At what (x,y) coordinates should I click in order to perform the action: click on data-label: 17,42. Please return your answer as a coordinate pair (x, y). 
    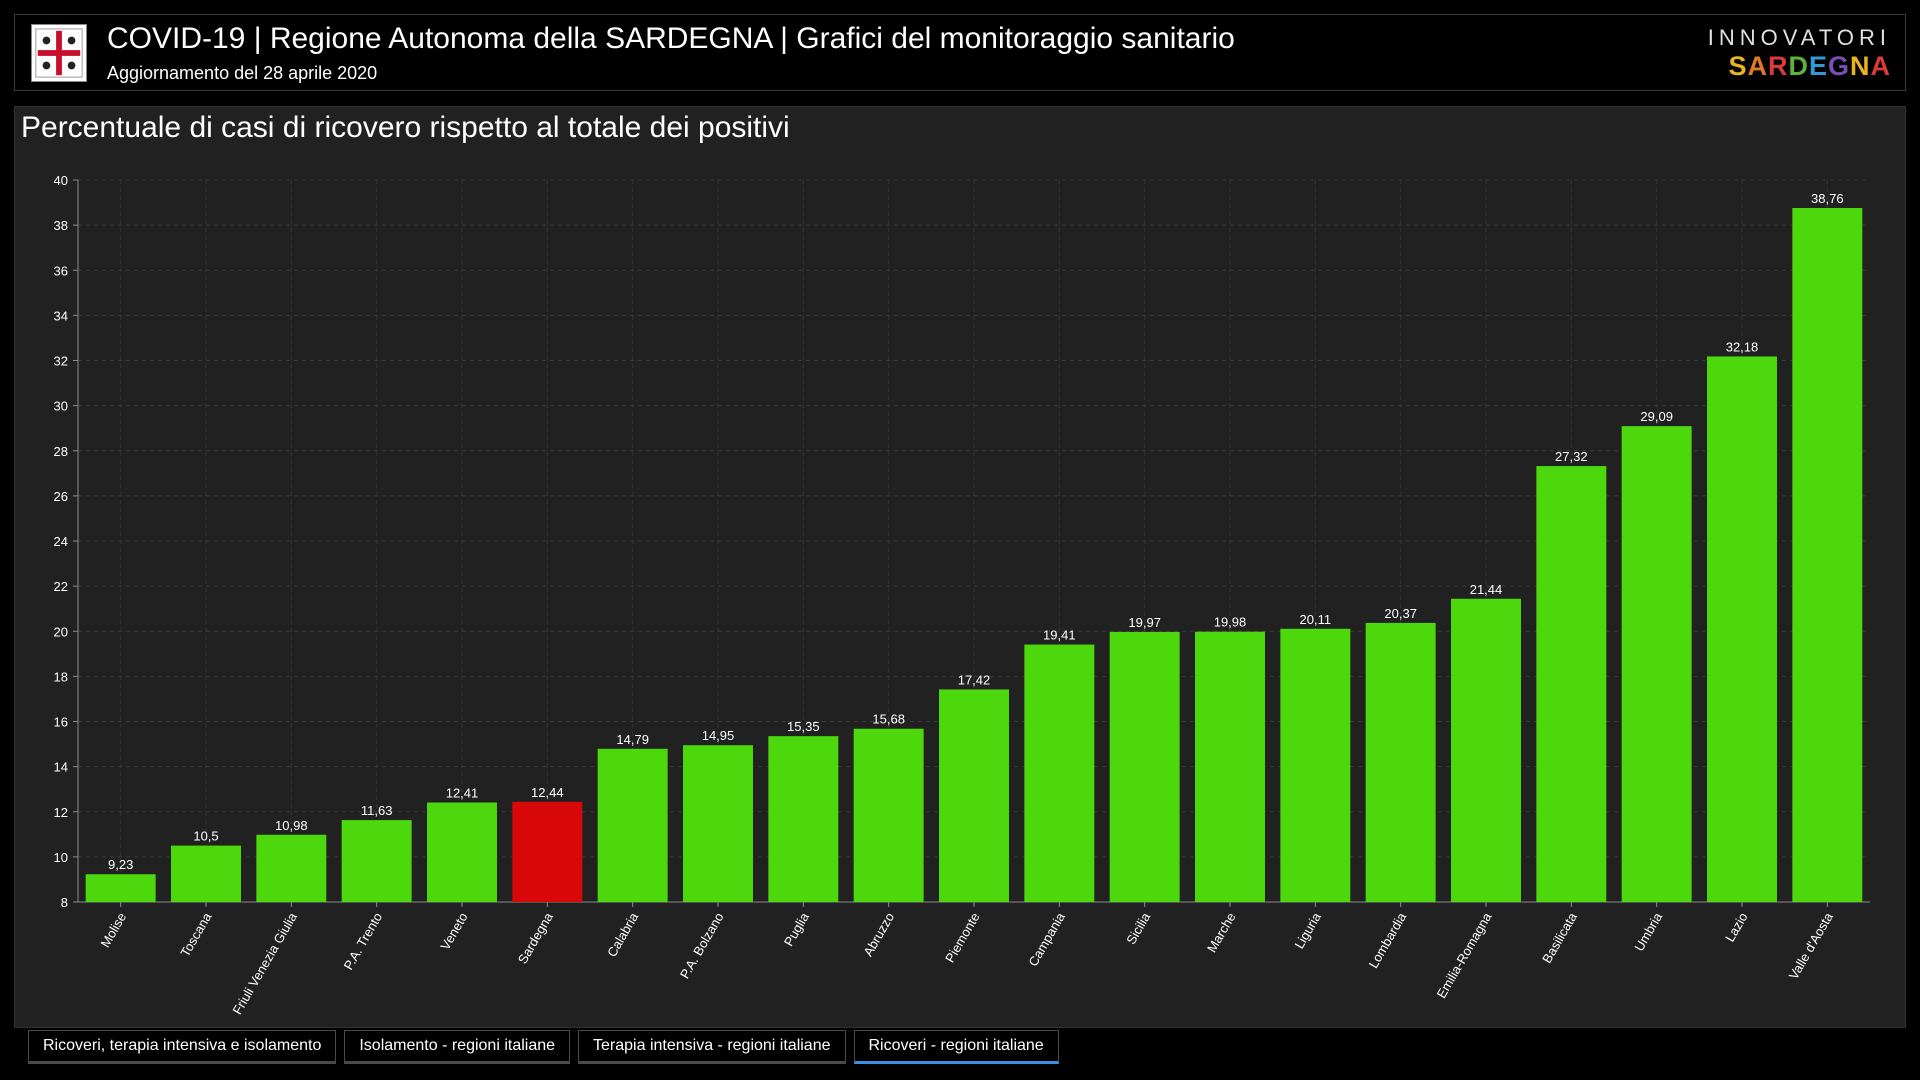
    Looking at the image, I should click on (974, 679).